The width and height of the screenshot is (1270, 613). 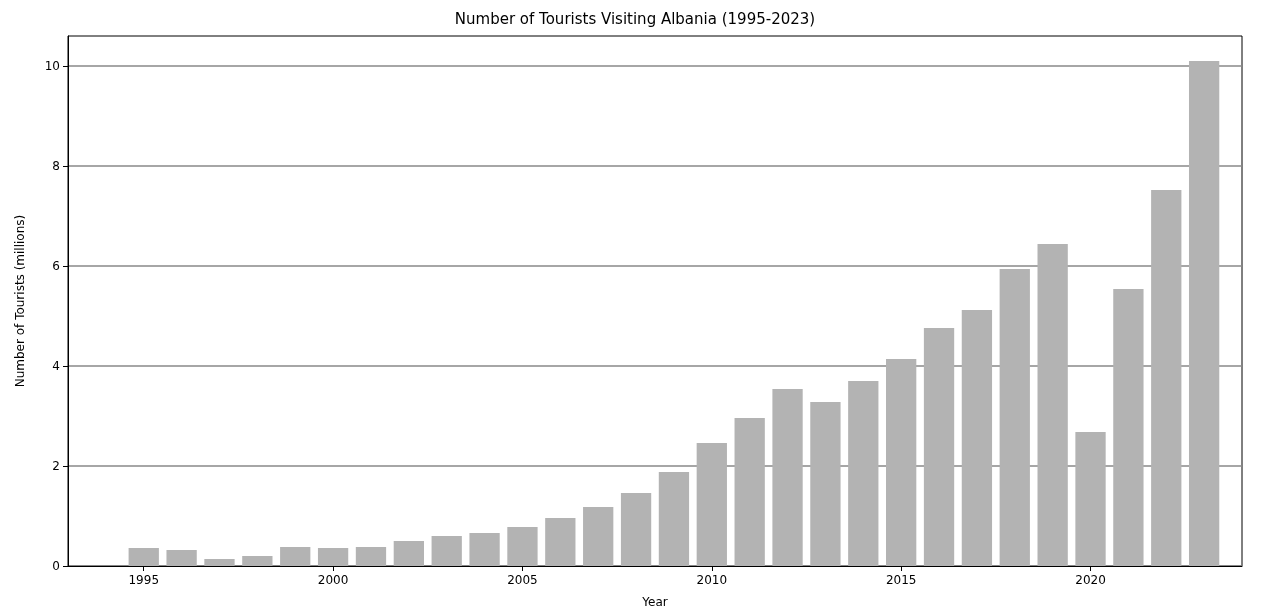 I want to click on x-tick-label: 2000, so click(x=333, y=580).